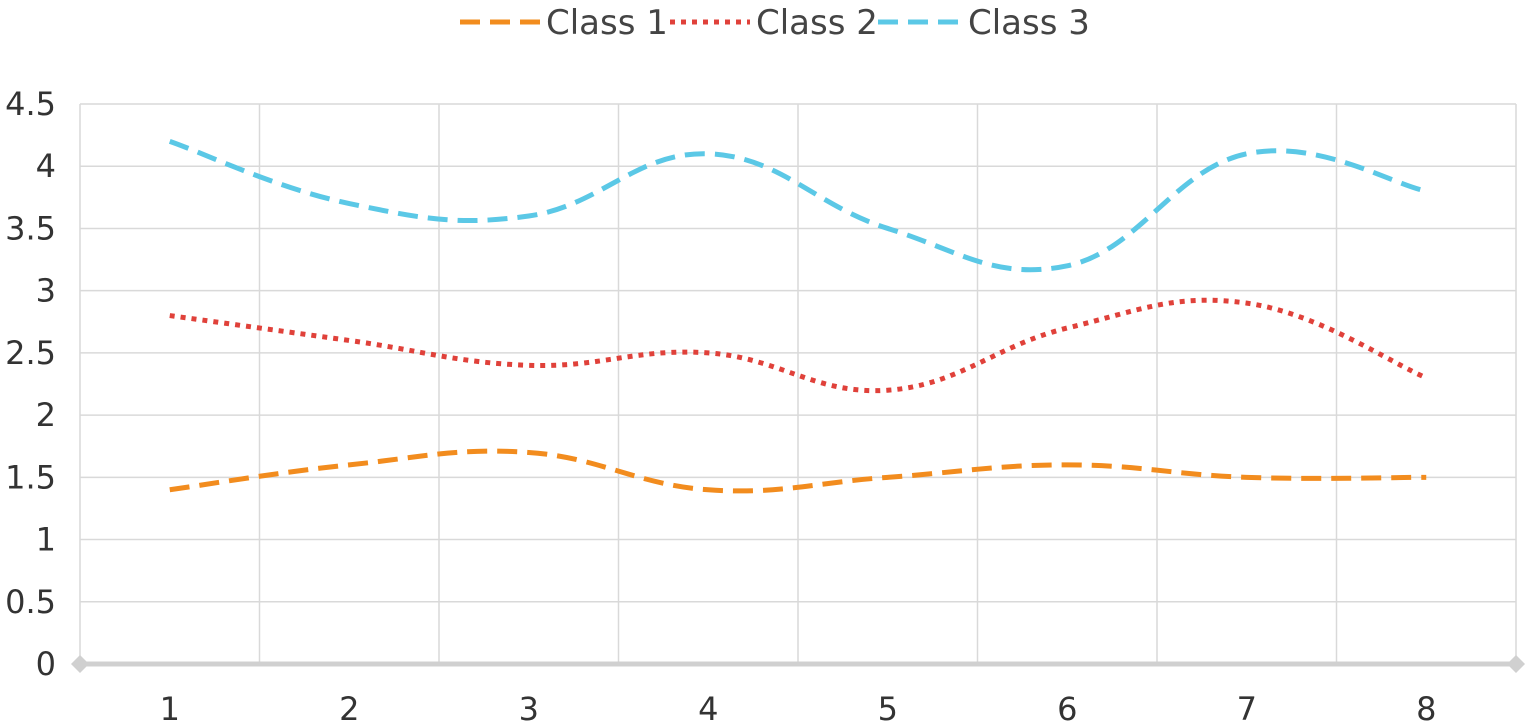  What do you see at coordinates (30, 104) in the screenshot?
I see `y-tick-label: 4.5` at bounding box center [30, 104].